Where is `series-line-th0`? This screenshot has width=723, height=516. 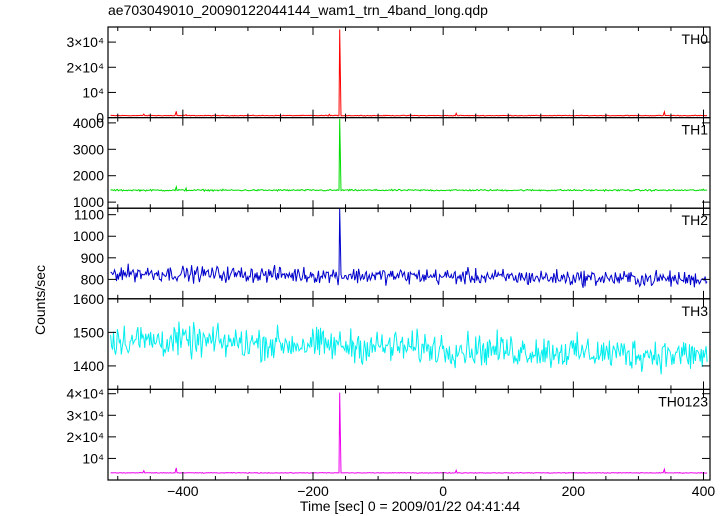
series-line-th0 is located at coordinates (409, 73).